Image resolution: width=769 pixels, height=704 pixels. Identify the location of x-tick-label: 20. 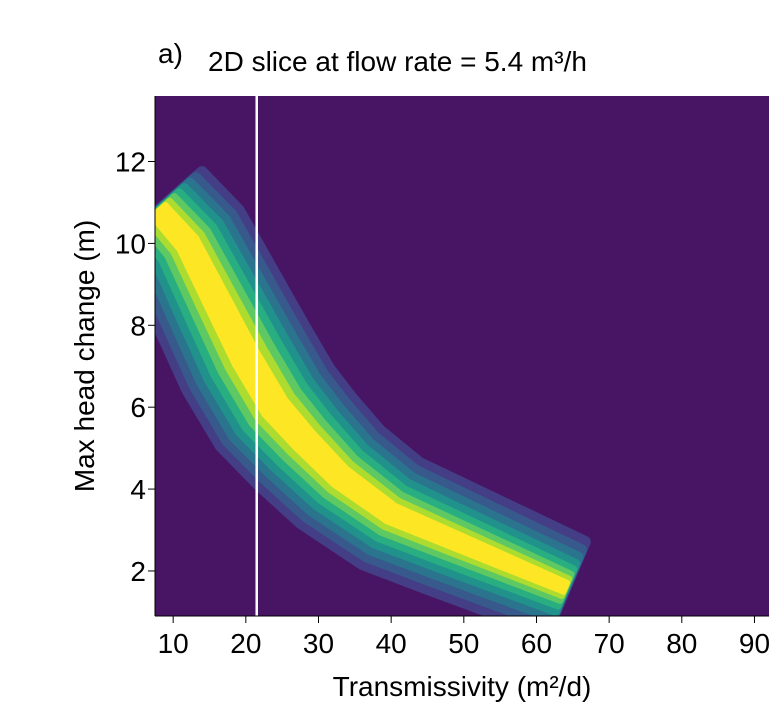
(245, 643).